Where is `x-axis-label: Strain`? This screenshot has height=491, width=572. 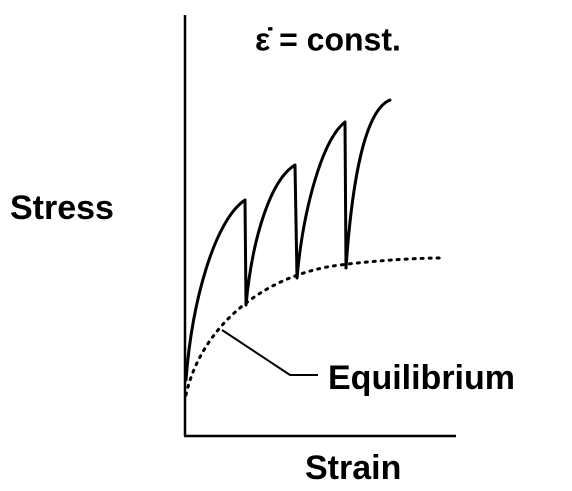
x-axis-label: Strain is located at coordinates (353, 468).